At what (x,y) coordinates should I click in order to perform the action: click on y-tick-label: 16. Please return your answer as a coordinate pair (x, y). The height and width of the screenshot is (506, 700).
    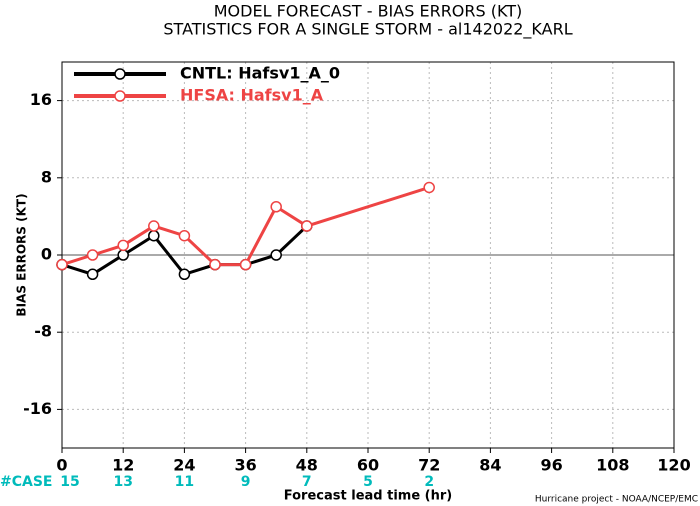
    Looking at the image, I should click on (41, 99).